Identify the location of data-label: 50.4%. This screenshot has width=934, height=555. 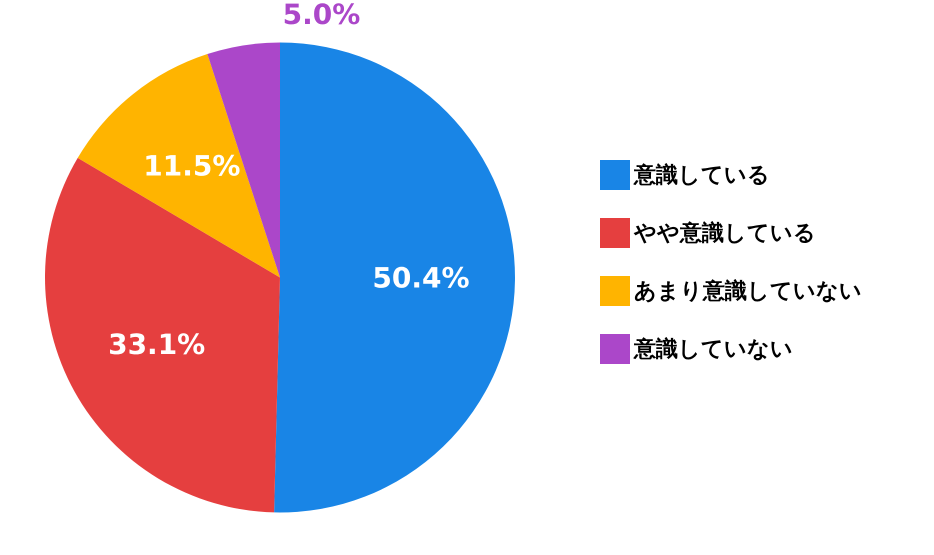
(421, 277).